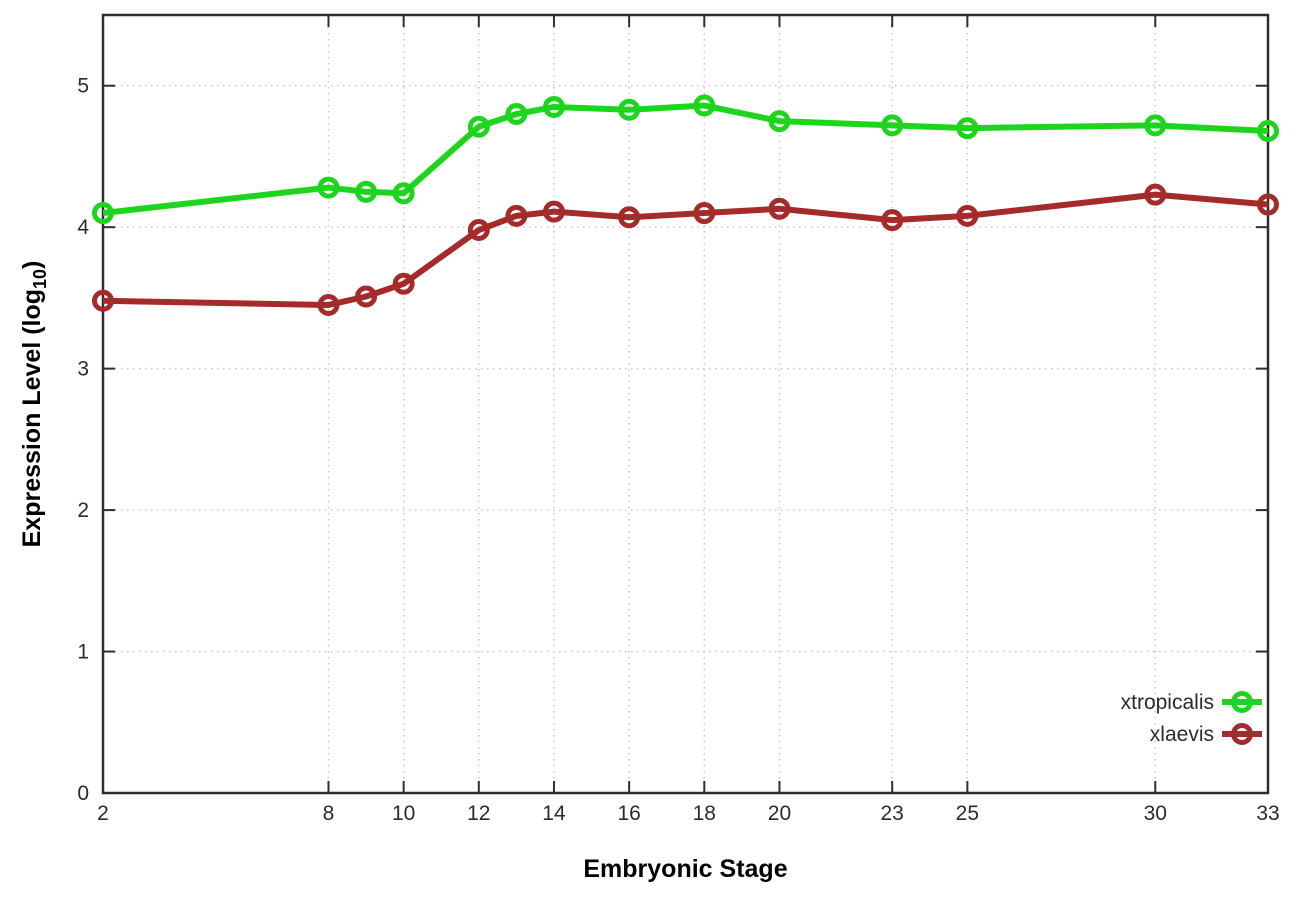 This screenshot has width=1296, height=907. I want to click on legend-entry-xlaevis: xlaevis, so click(1206, 734).